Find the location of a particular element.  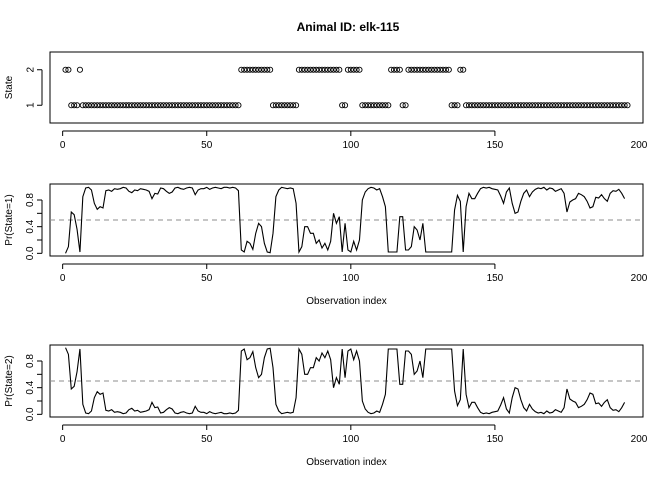

y-tick-label: 0.8 is located at coordinates (30, 200).